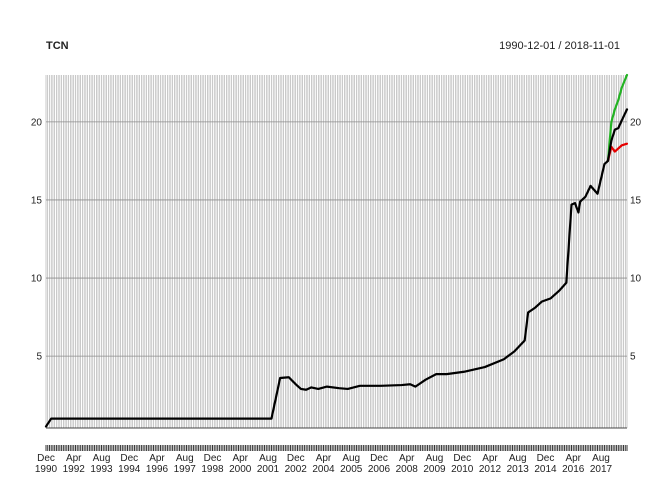 The height and width of the screenshot is (480, 672). I want to click on y-tick-label-left: 15, so click(37, 200).